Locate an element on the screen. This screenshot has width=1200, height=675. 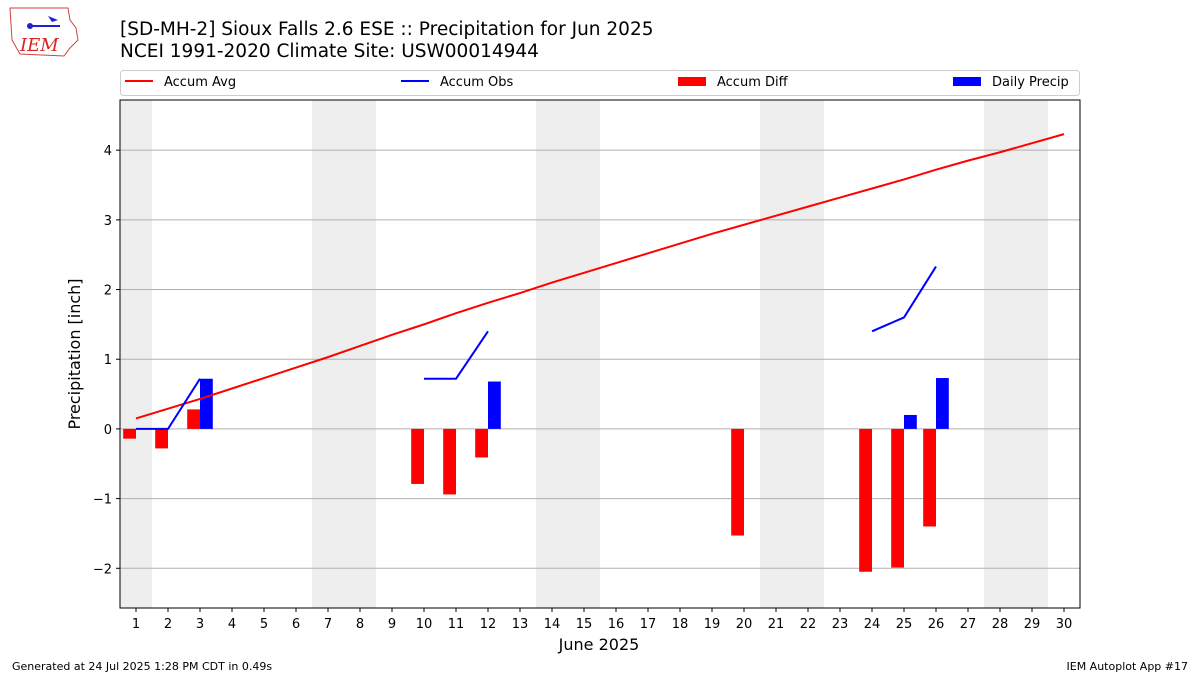
y-tick-label: 2 is located at coordinates (108, 291).